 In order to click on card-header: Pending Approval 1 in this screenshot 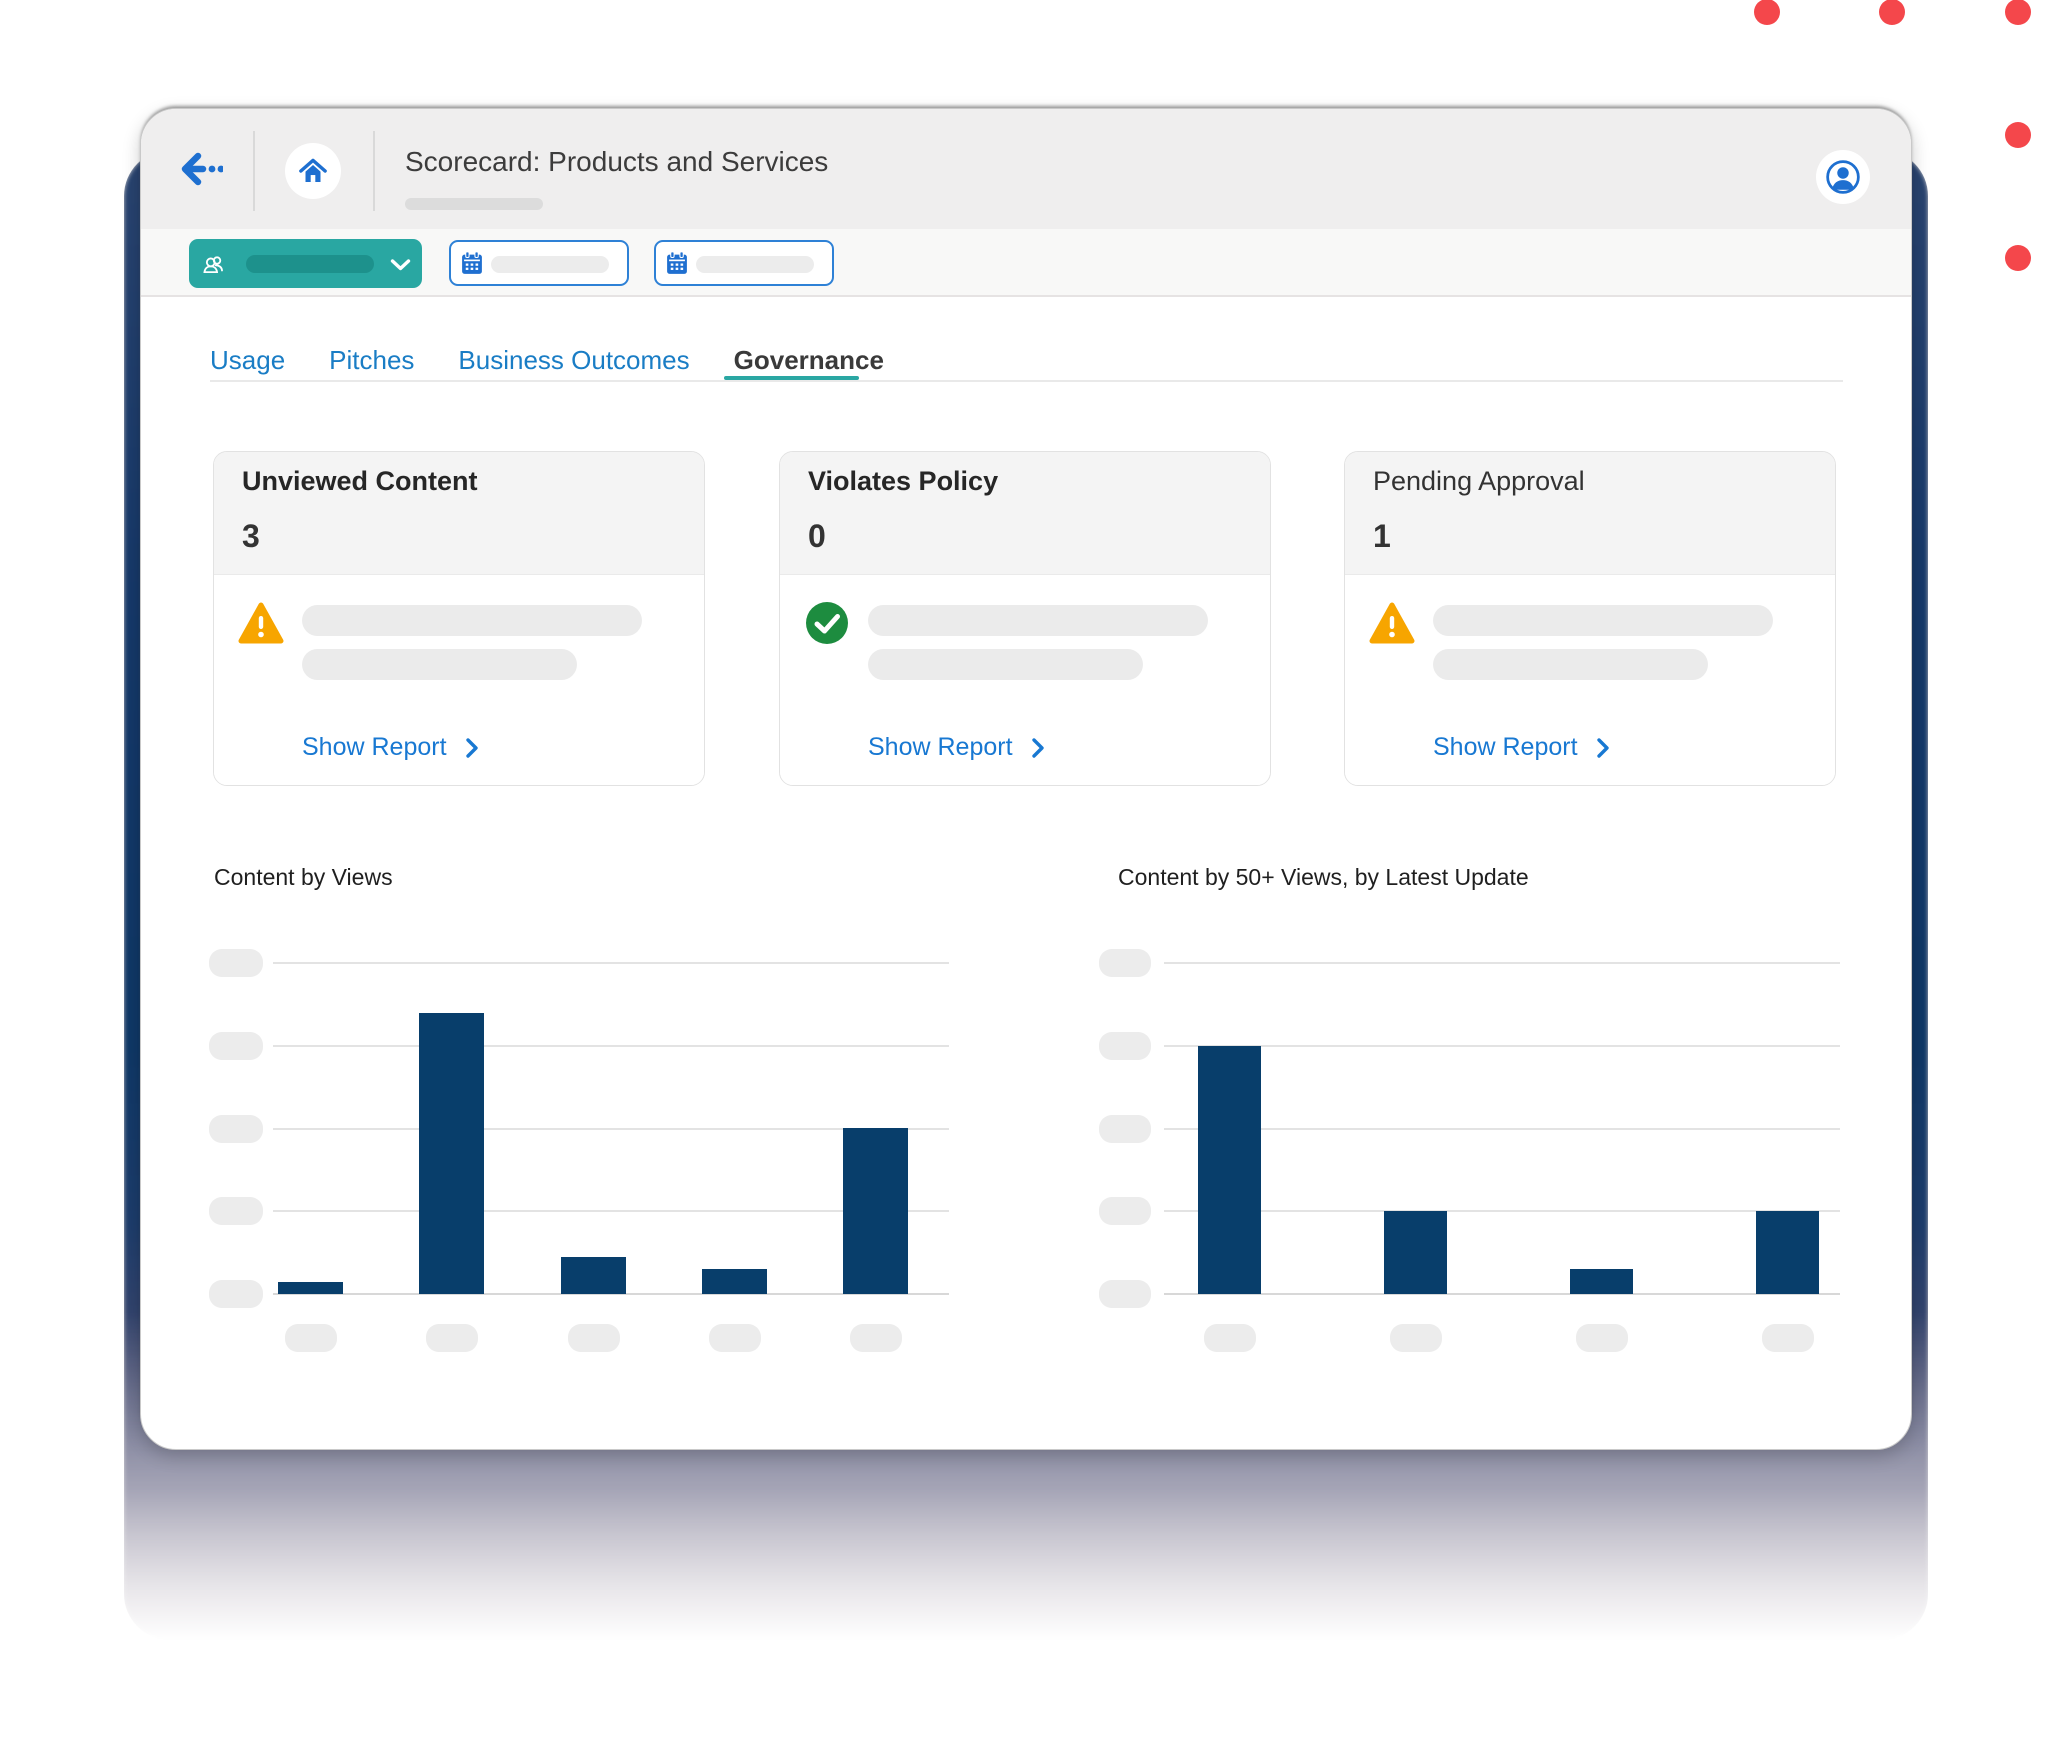, I will do `click(1590, 513)`.